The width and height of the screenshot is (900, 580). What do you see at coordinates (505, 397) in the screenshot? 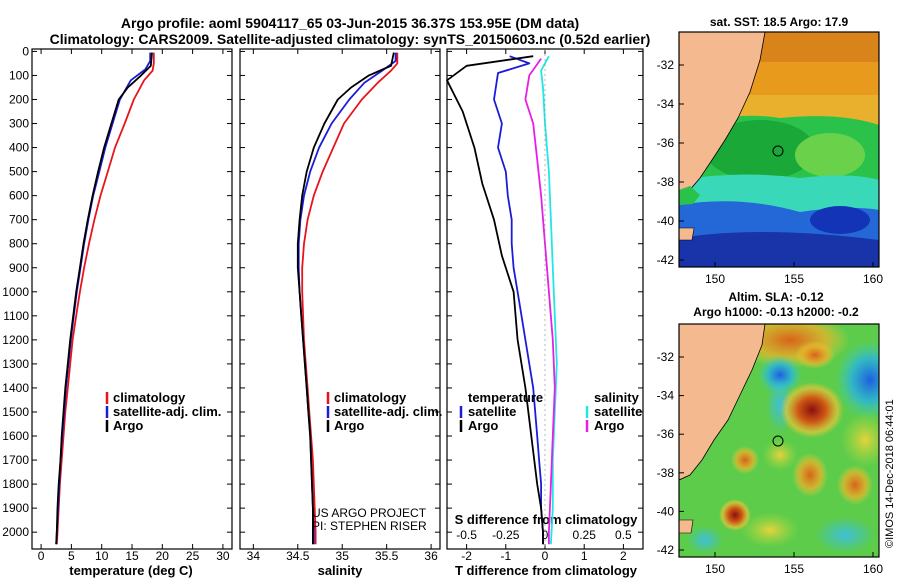
I see `legend-title: temperature` at bounding box center [505, 397].